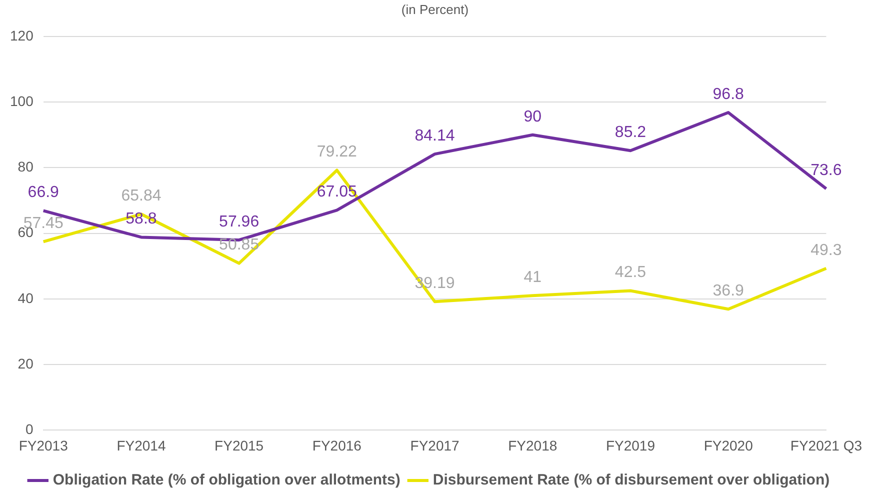 This screenshot has height=500, width=870. Describe the element at coordinates (826, 445) in the screenshot. I see `x-tick-label: FY2021 Q3` at that location.